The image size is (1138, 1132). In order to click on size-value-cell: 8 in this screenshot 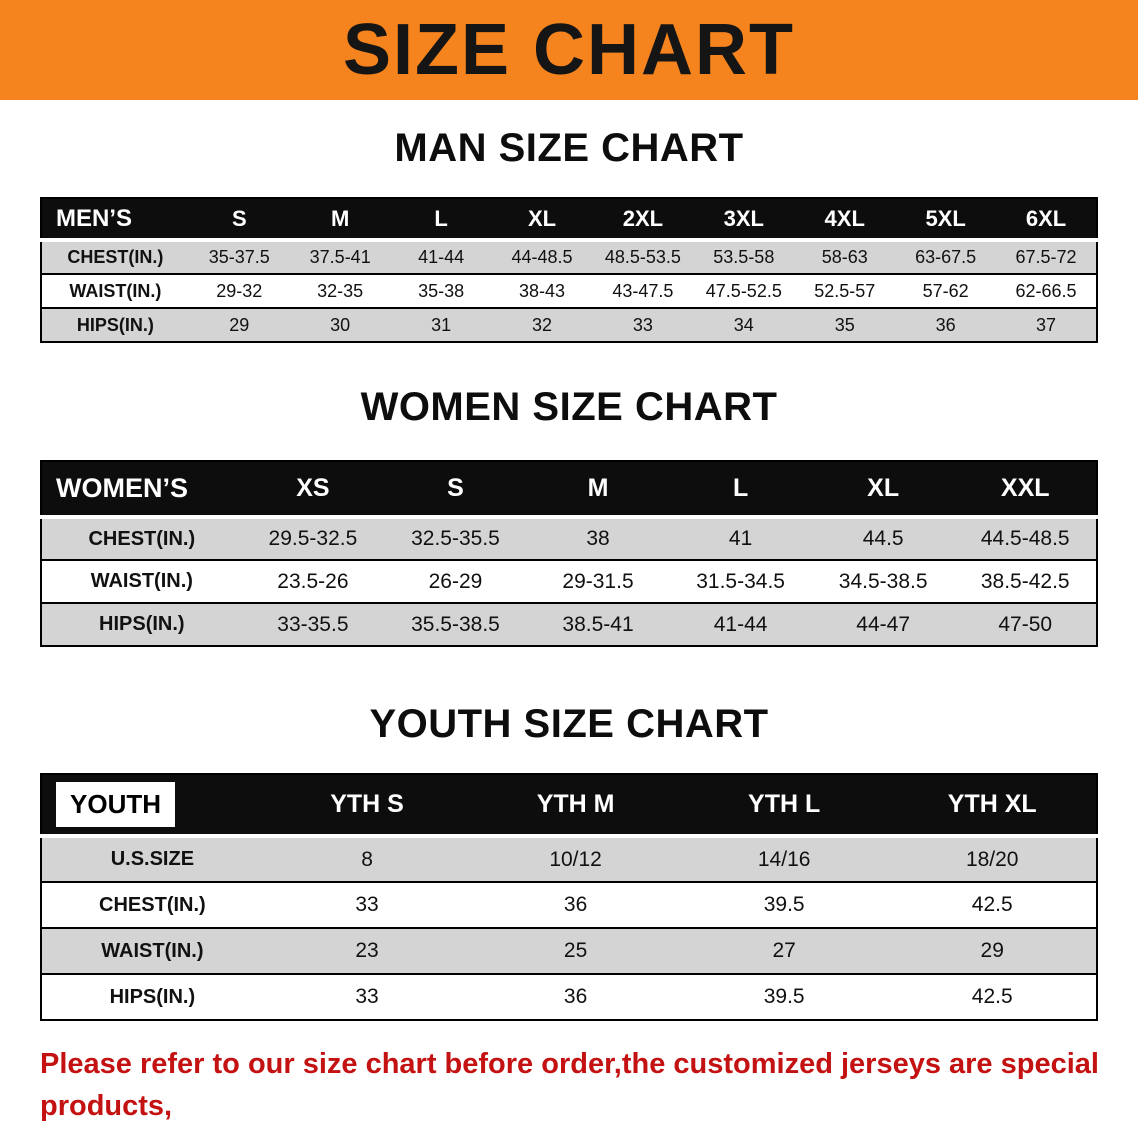, I will do `click(367, 859)`.